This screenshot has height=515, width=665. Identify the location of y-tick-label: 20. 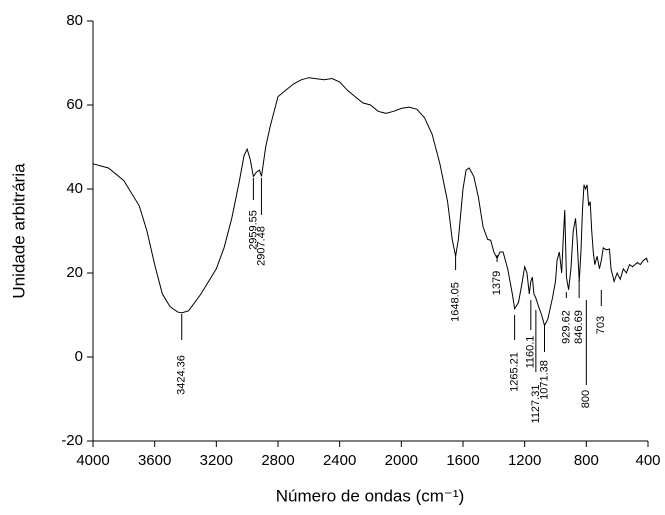
(74, 272).